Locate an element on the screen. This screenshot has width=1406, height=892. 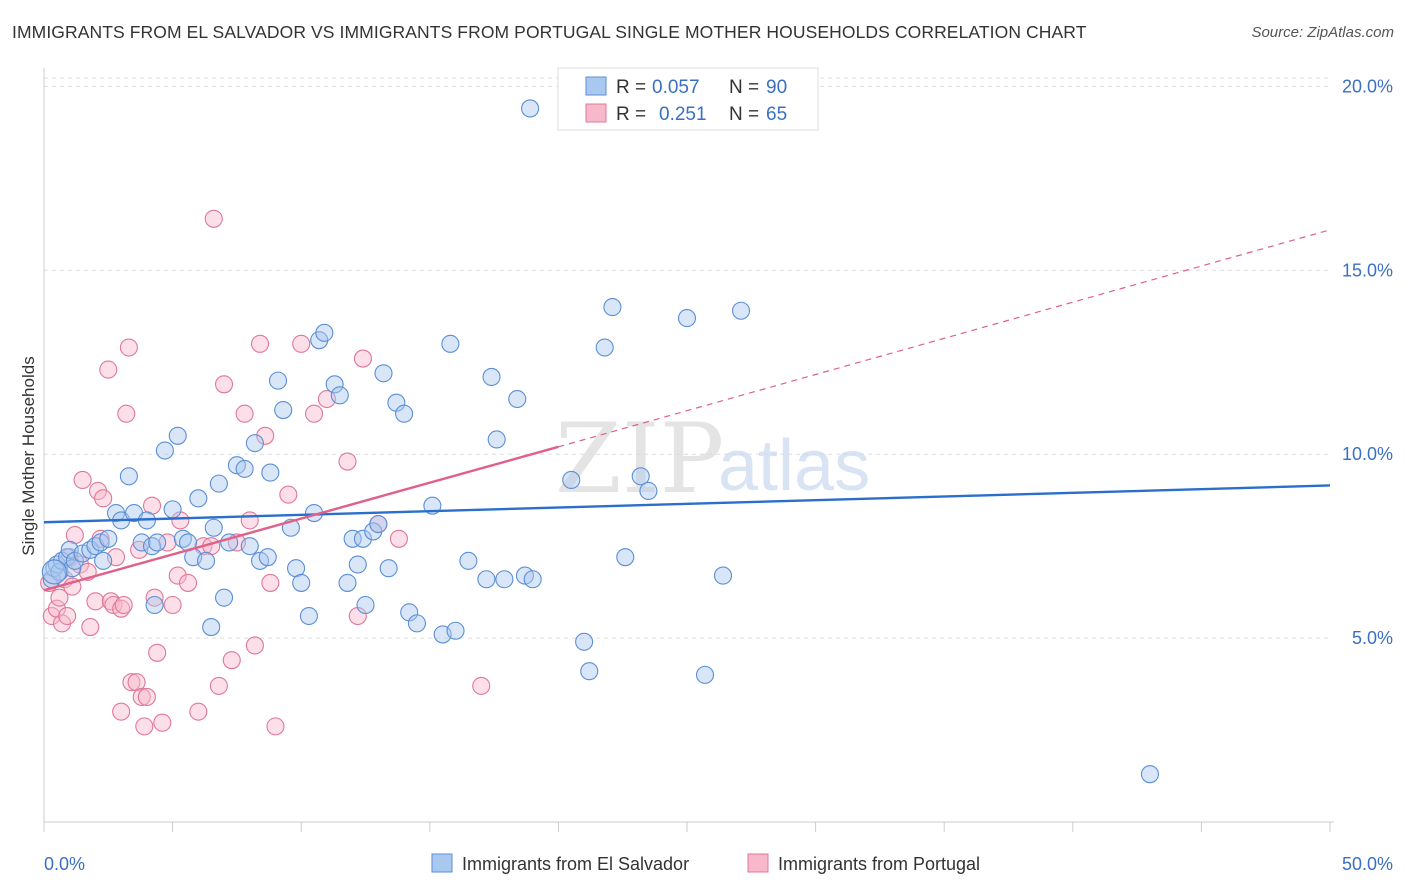
trend-line-portugal is located at coordinates (301, 518).